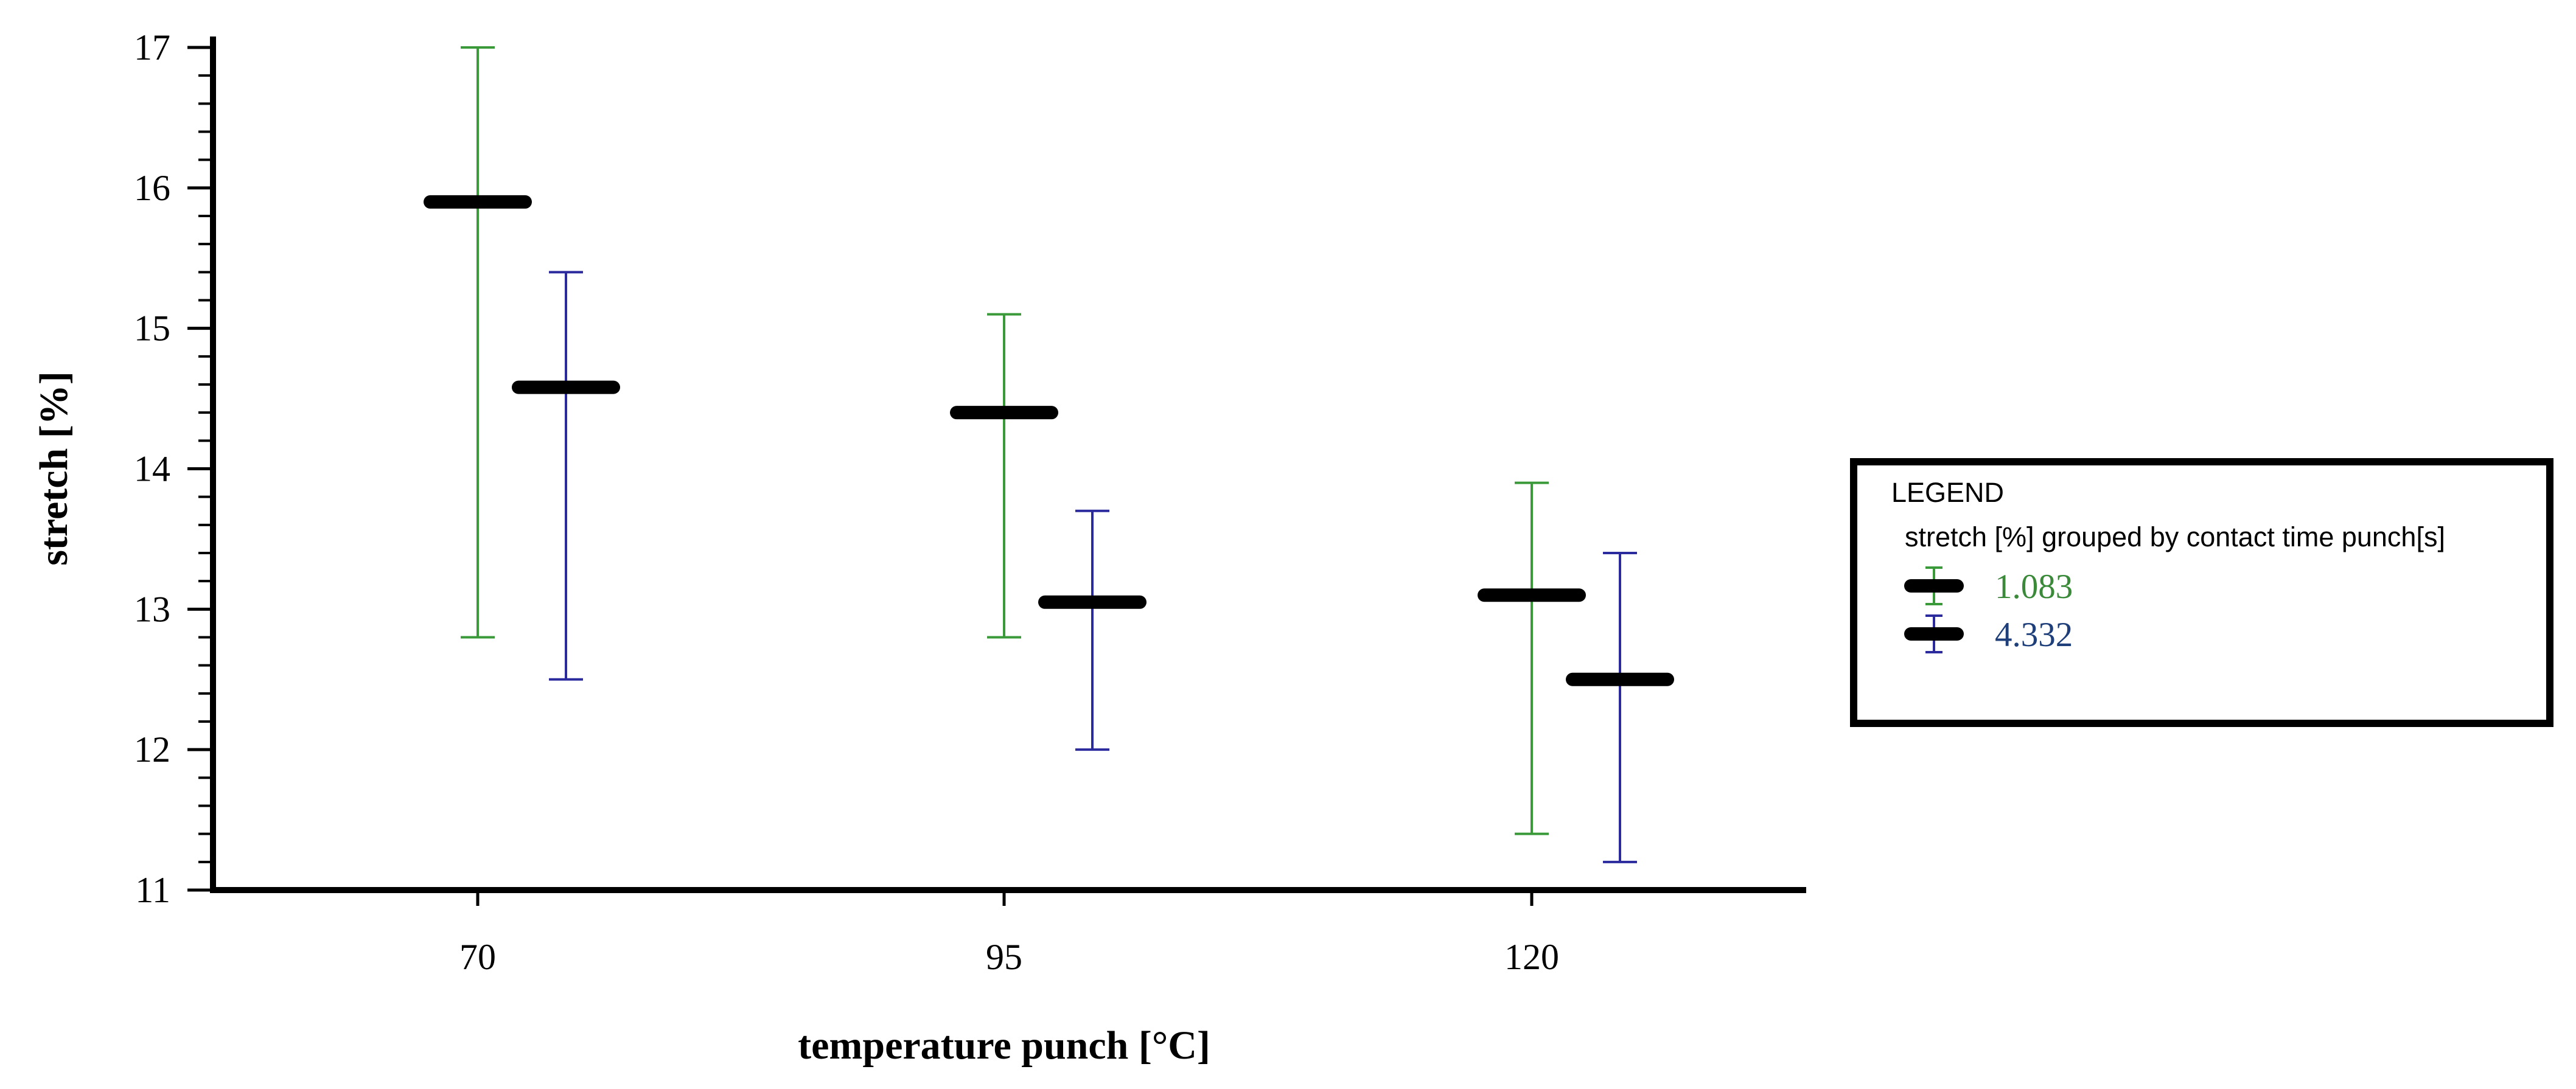 The image size is (2576, 1089). Describe the element at coordinates (1004, 957) in the screenshot. I see `x-tick-label: 95` at that location.